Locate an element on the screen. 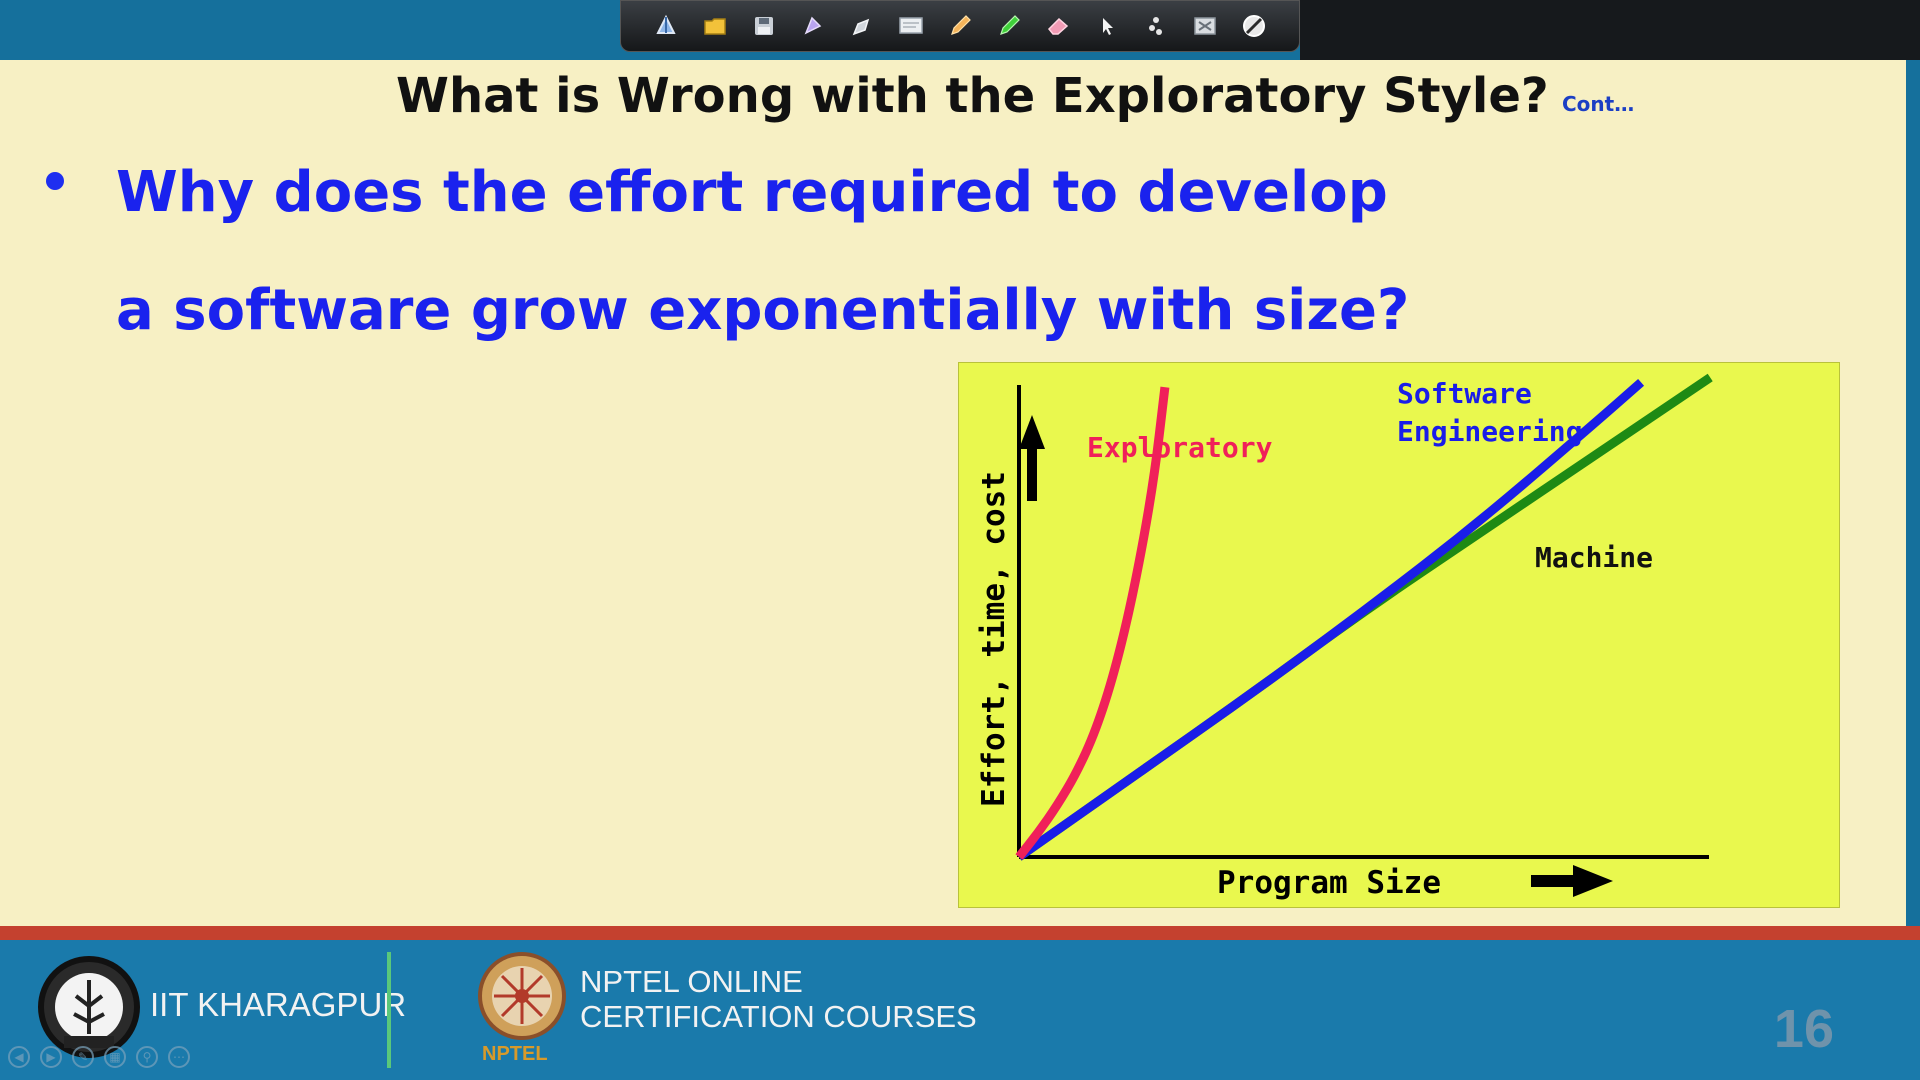 The image size is (1920, 1080). label-software: Software Engineering is located at coordinates (1489, 412).